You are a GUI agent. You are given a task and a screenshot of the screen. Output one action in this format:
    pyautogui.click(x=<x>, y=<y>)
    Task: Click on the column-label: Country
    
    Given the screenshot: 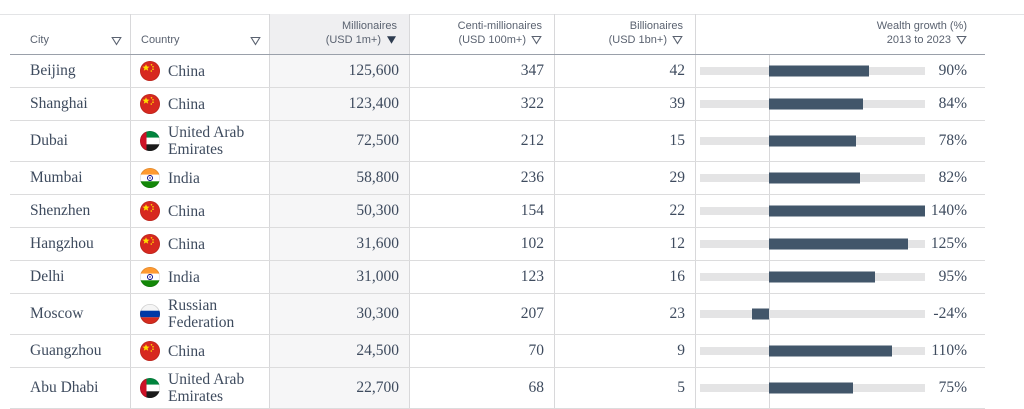 What is the action you would take?
    pyautogui.click(x=160, y=40)
    